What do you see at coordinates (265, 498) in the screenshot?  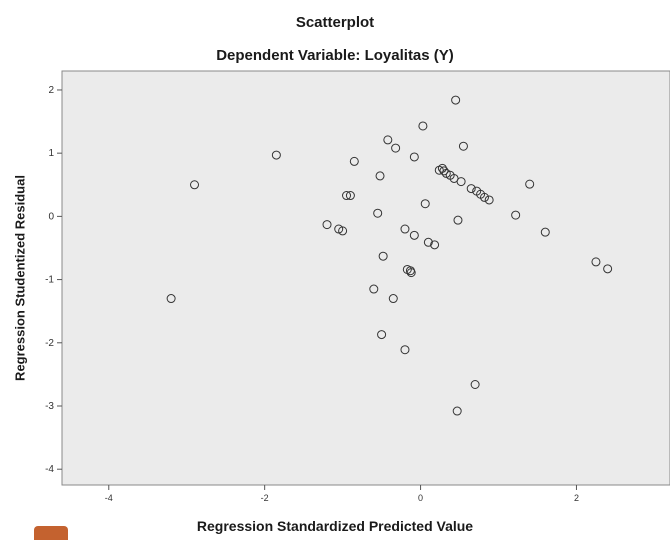 I see `x-tick-label: -2` at bounding box center [265, 498].